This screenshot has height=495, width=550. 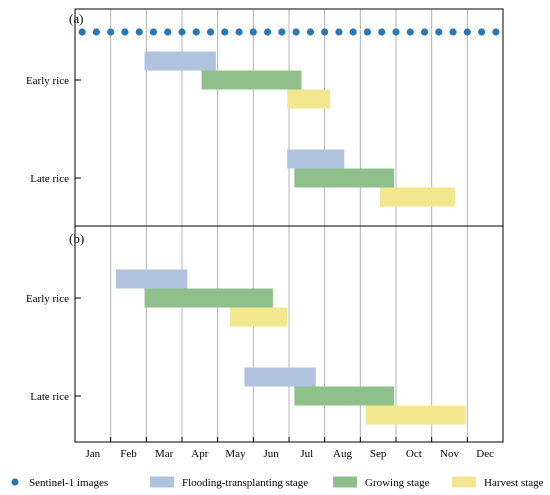 What do you see at coordinates (449, 454) in the screenshot?
I see `x-tick-label: Nov` at bounding box center [449, 454].